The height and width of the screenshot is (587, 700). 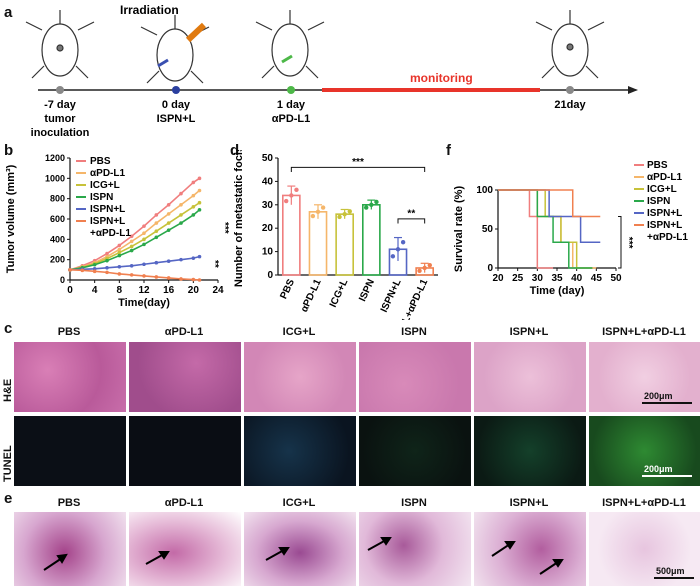 I want to click on he-image-icgl, so click(x=300, y=377).